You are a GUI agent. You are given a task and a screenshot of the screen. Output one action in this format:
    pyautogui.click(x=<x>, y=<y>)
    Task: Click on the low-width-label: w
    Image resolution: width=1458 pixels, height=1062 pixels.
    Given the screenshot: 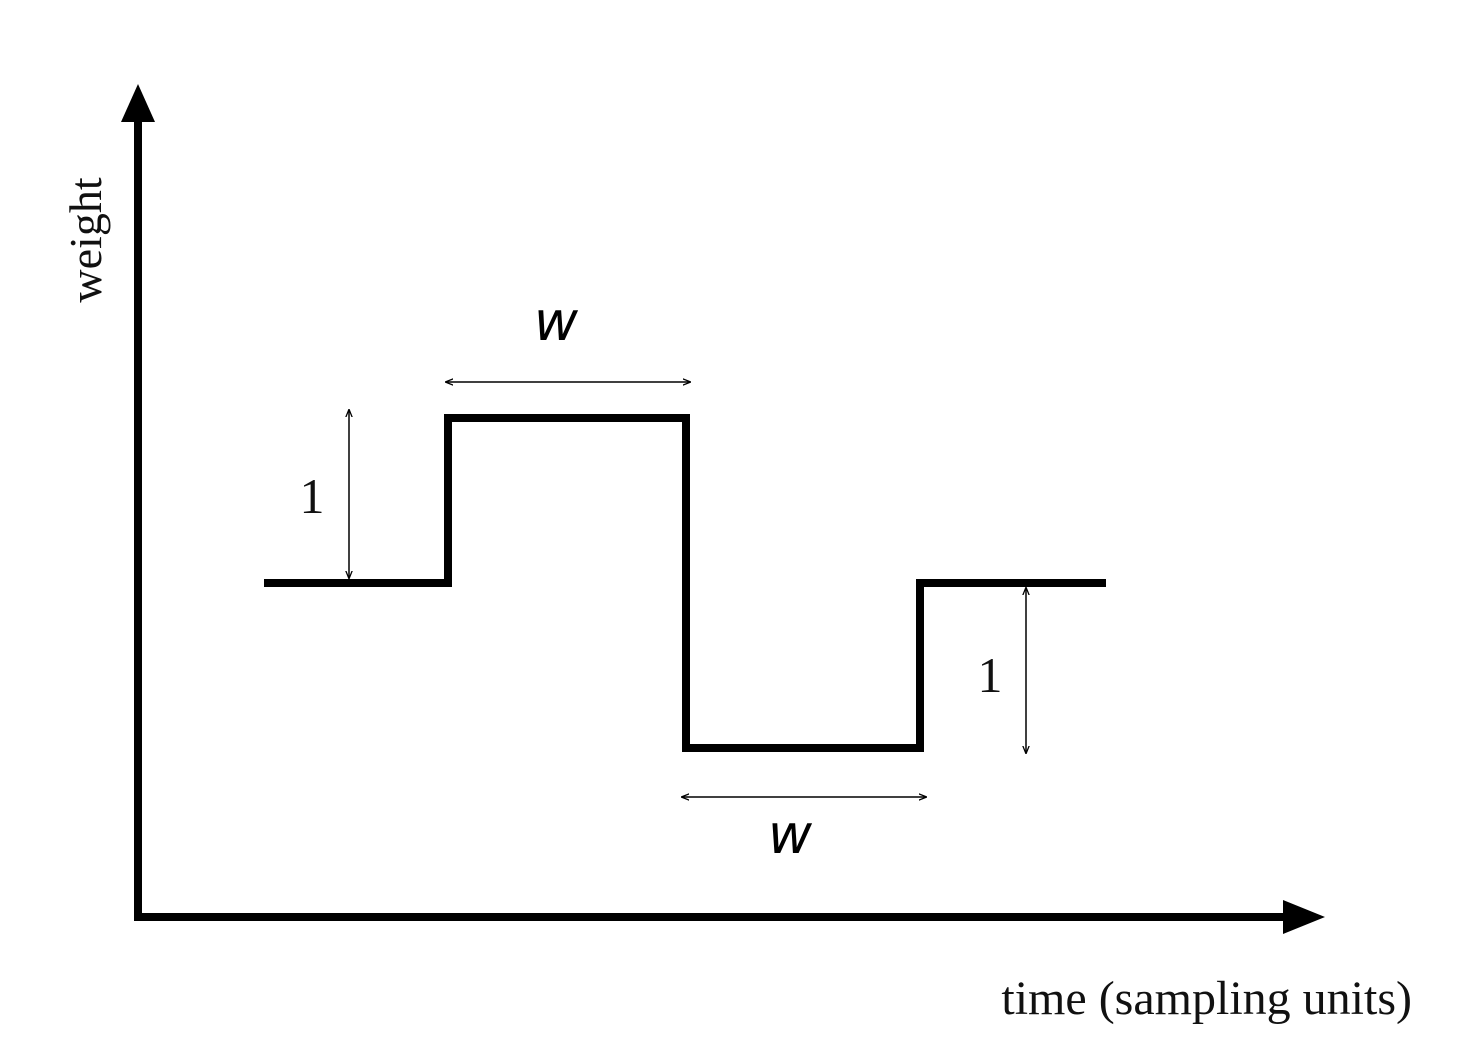 What is the action you would take?
    pyautogui.click(x=790, y=834)
    